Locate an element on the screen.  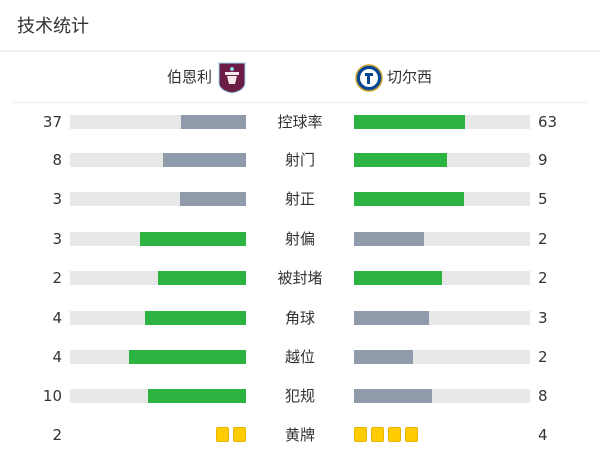
stat-label: 黄牌 is located at coordinates (299, 435).